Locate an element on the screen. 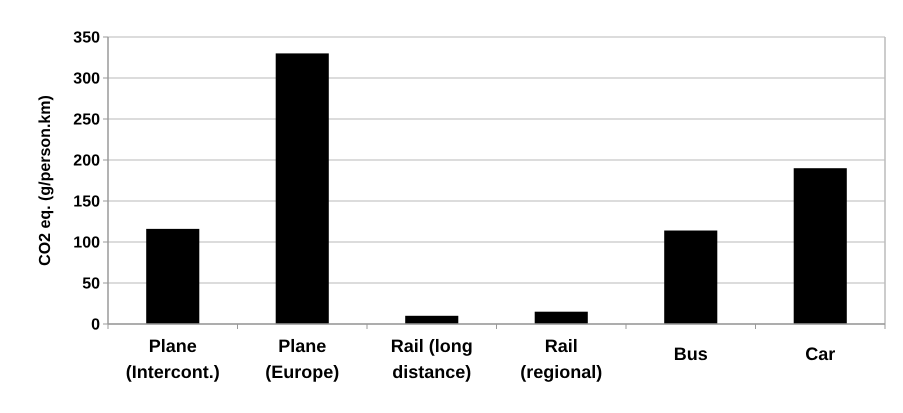 The width and height of the screenshot is (903, 413). y-tick-label: 0 is located at coordinates (95, 325).